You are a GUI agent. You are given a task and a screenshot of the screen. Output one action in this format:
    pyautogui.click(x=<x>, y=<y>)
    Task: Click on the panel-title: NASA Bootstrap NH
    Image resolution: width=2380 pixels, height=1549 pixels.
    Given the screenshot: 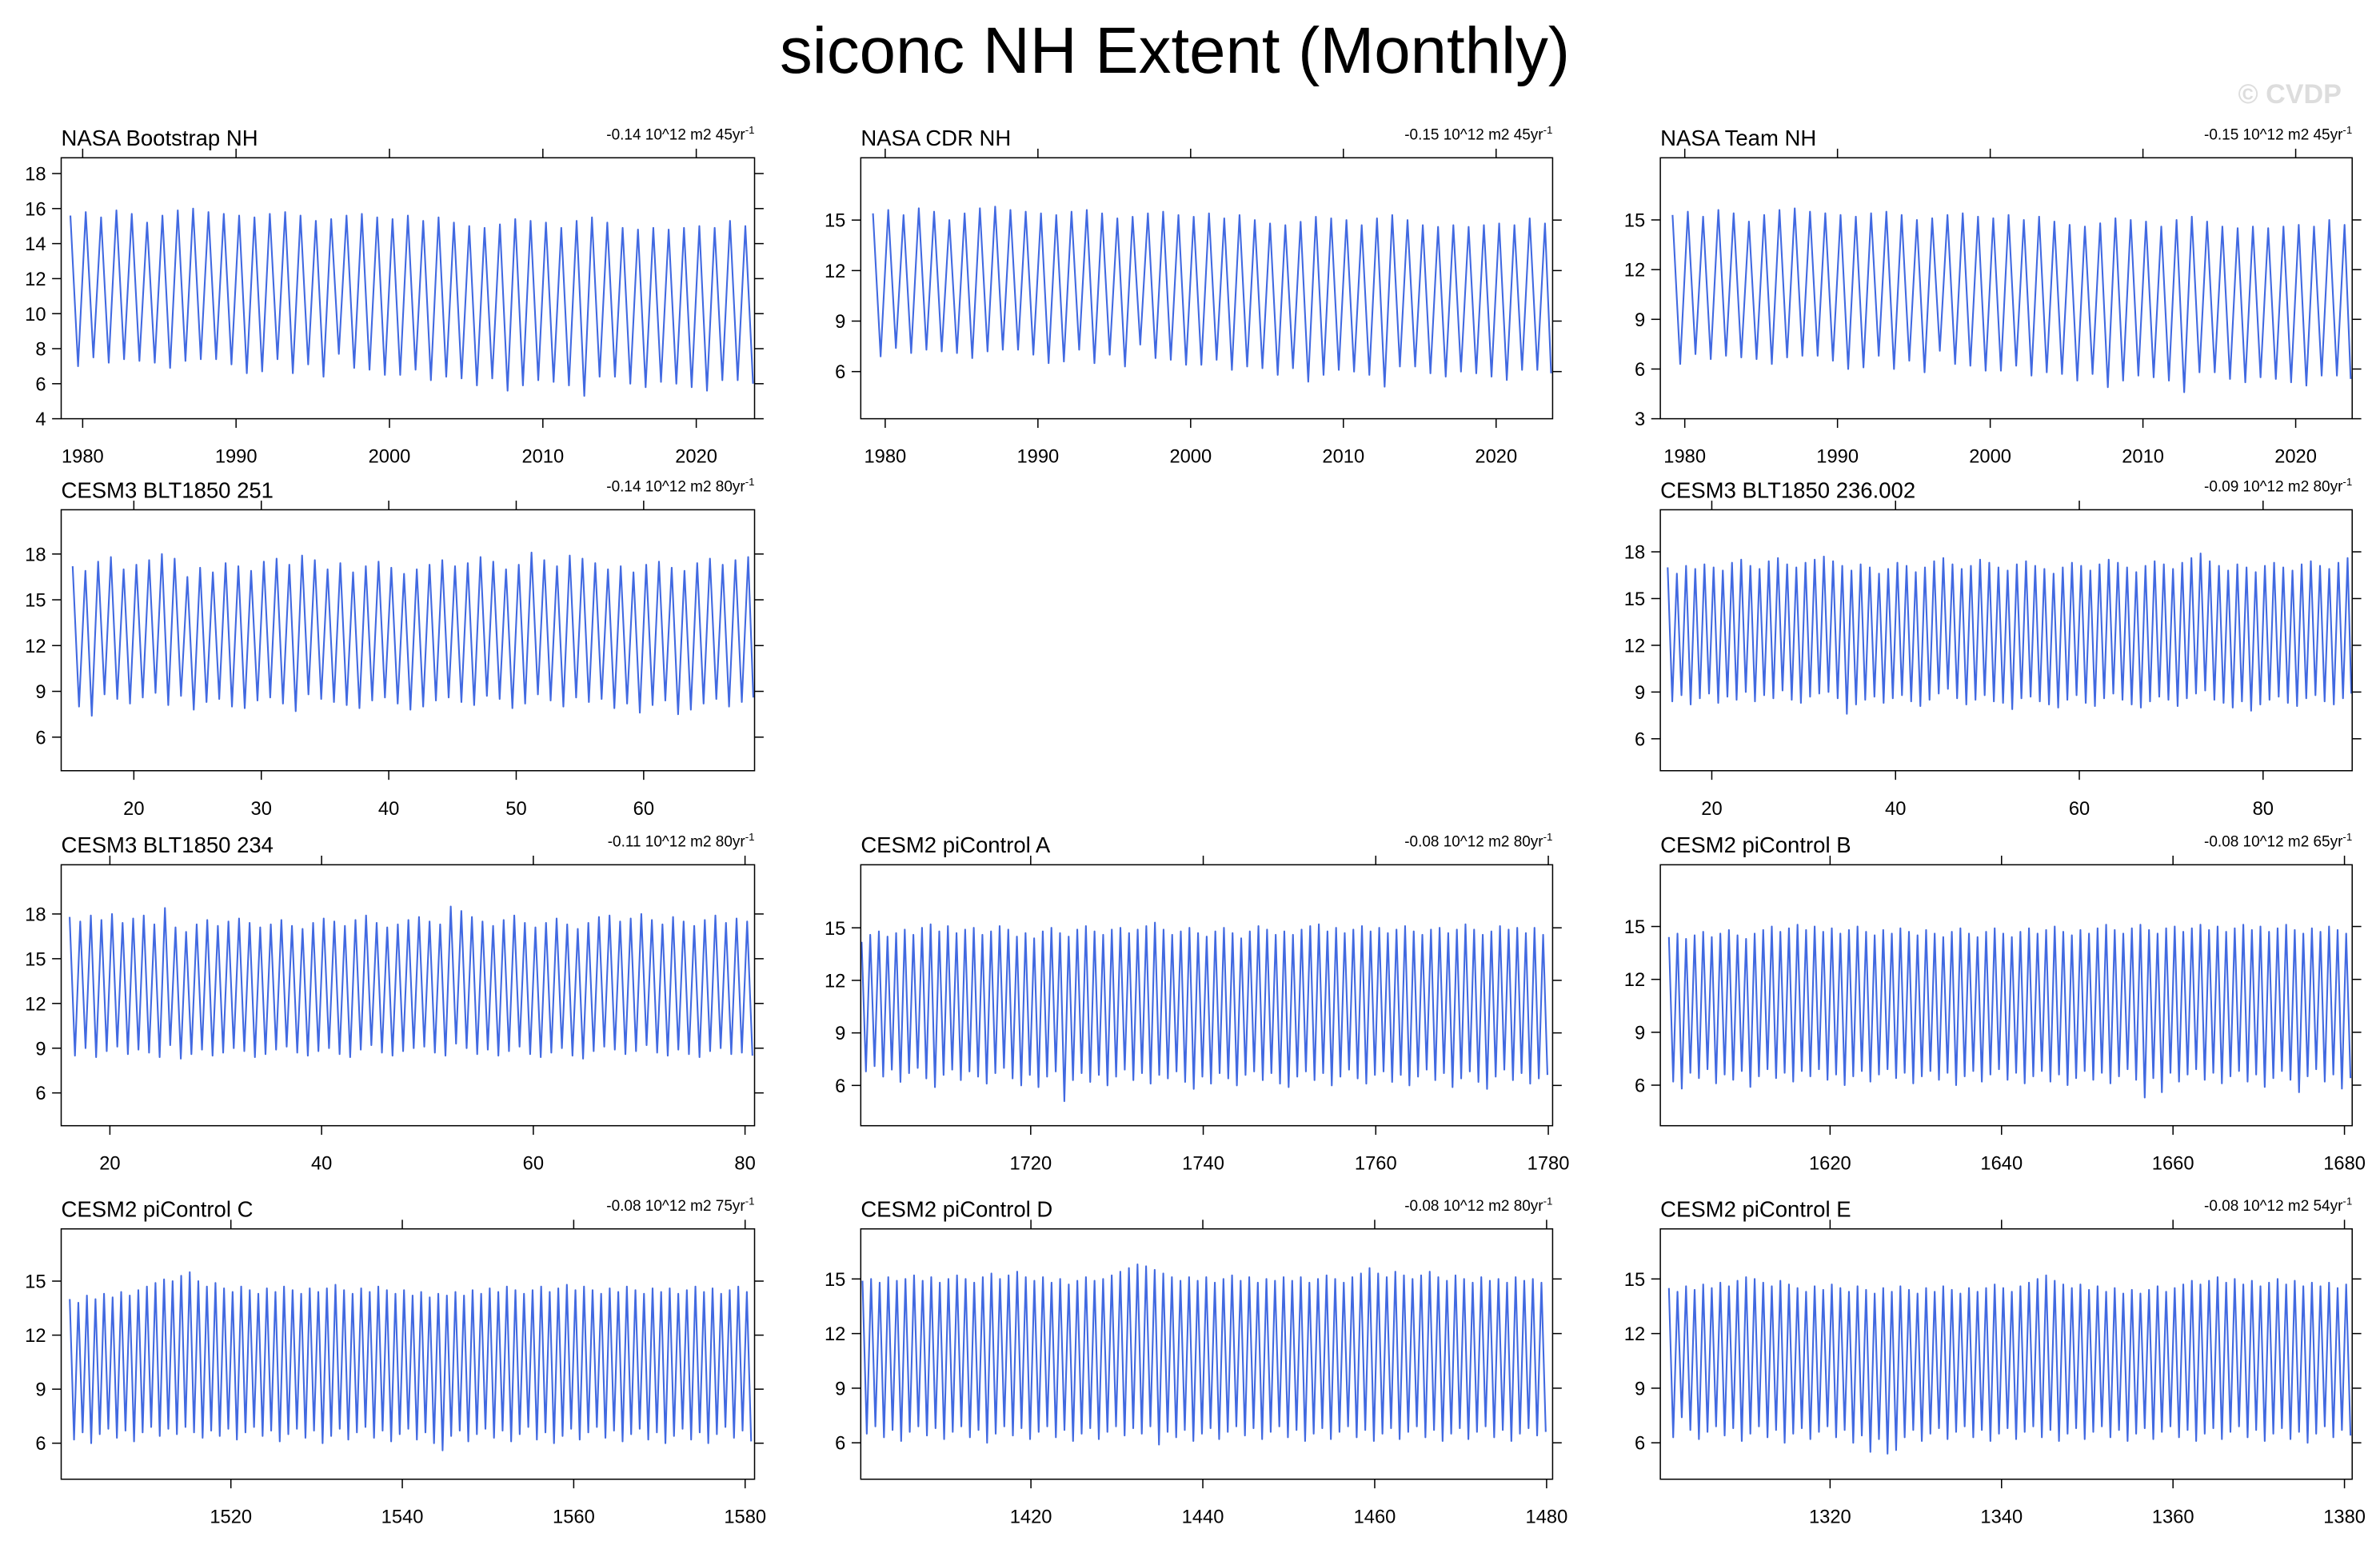 What is the action you would take?
    pyautogui.click(x=160, y=138)
    